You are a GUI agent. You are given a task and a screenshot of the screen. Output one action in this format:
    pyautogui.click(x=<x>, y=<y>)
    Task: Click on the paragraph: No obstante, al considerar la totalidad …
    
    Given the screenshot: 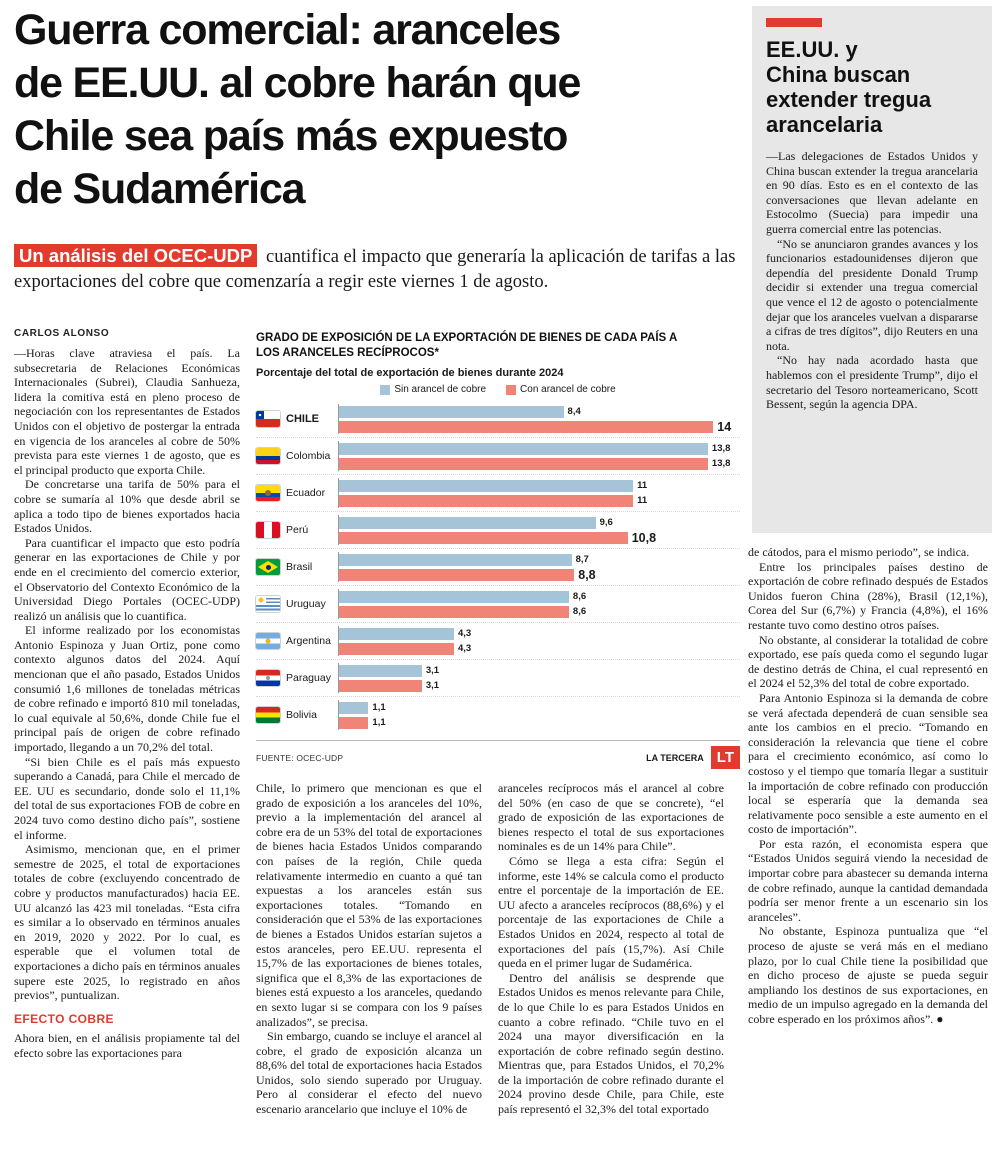 What is the action you would take?
    pyautogui.click(x=868, y=661)
    